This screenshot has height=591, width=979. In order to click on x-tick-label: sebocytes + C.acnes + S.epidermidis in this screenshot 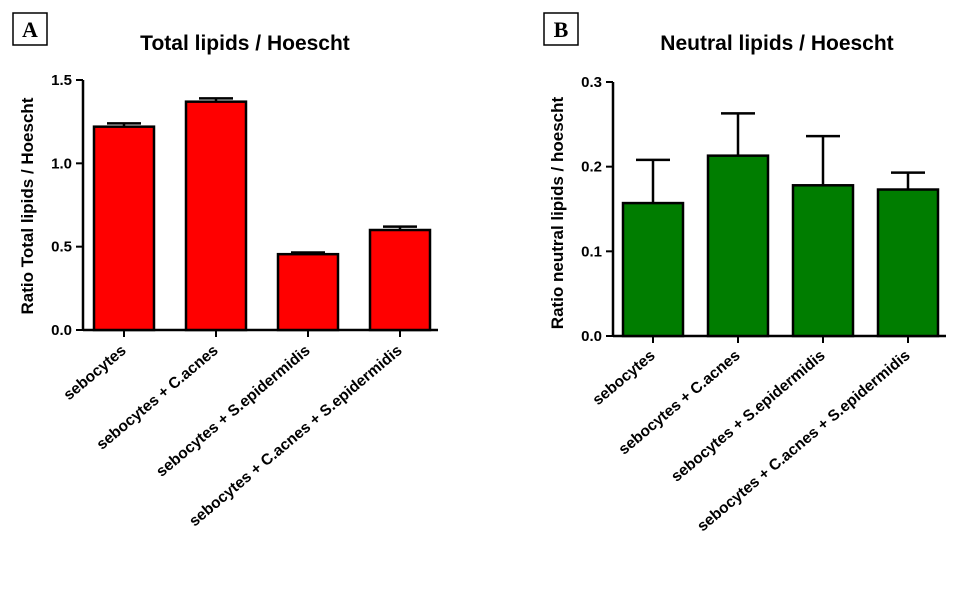, I will do `click(295, 436)`.